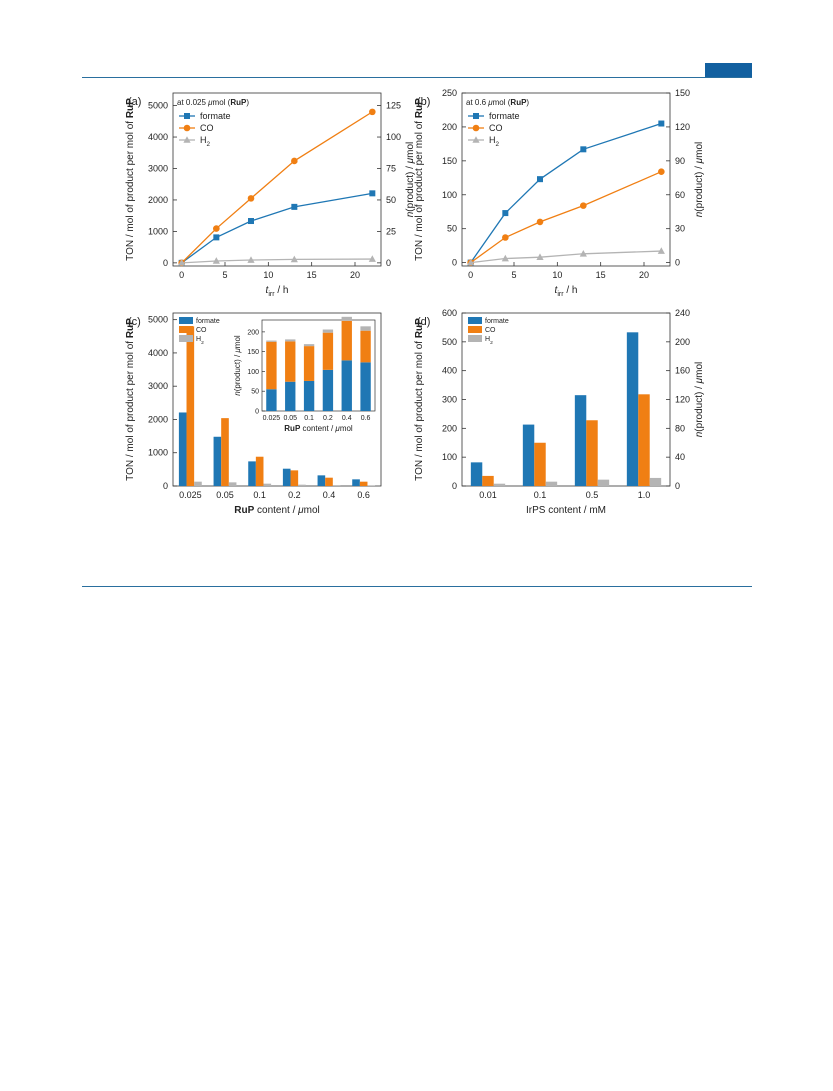  Describe the element at coordinates (423, 322) in the screenshot. I see `panel-label: (d)` at that location.